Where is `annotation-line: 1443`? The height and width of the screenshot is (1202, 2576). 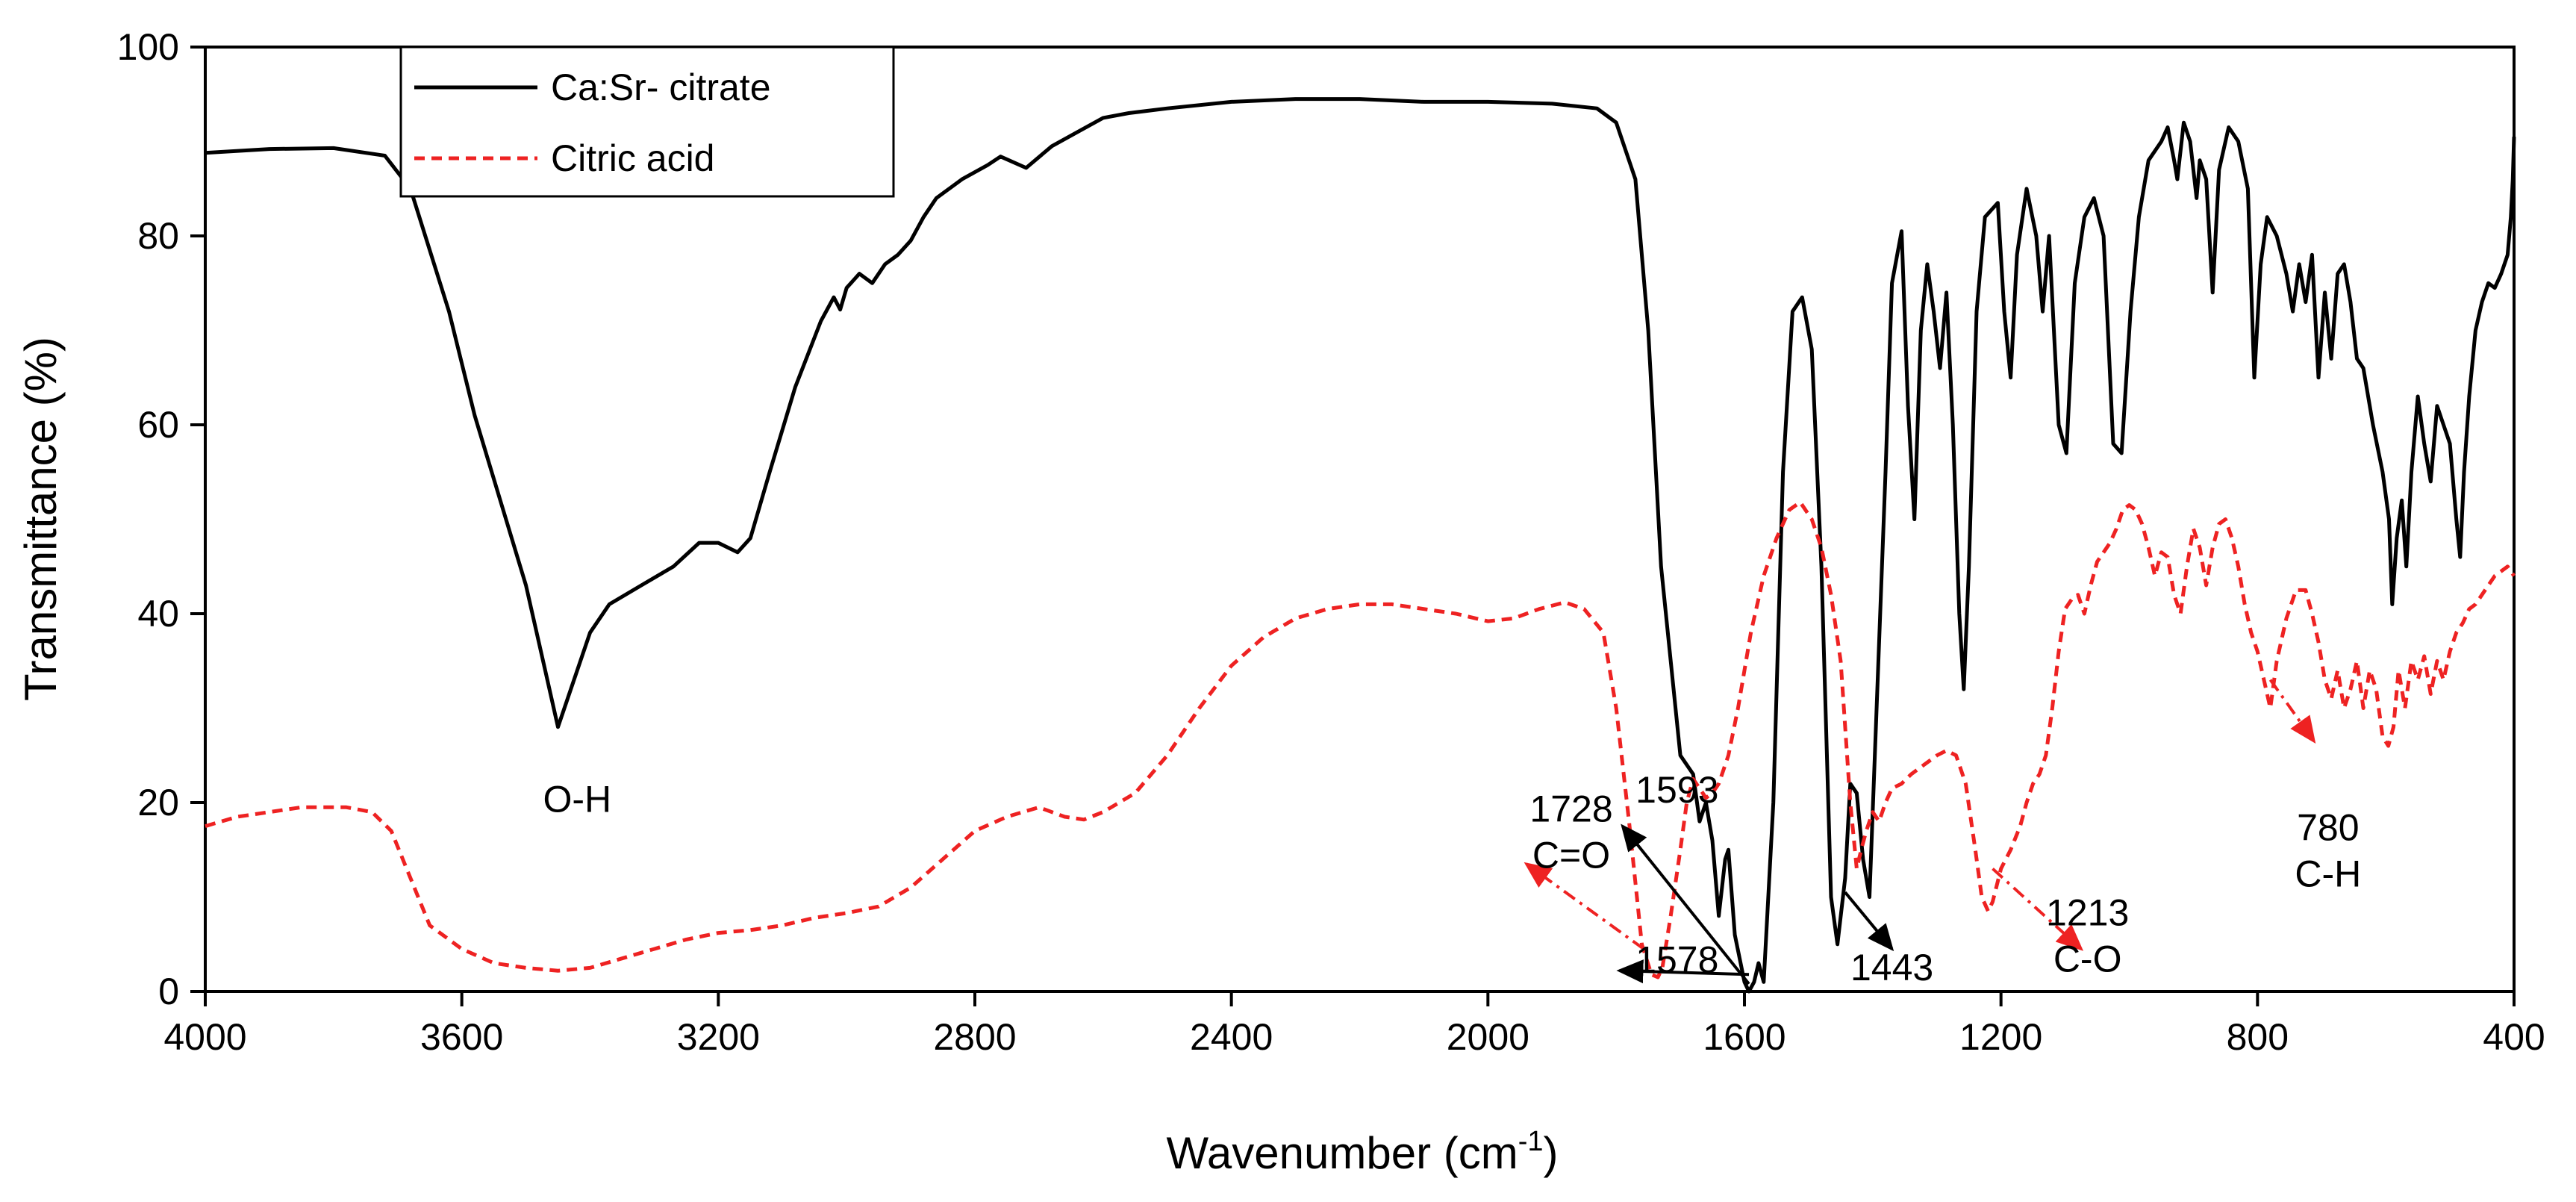
annotation-line: 1443 is located at coordinates (1891, 967).